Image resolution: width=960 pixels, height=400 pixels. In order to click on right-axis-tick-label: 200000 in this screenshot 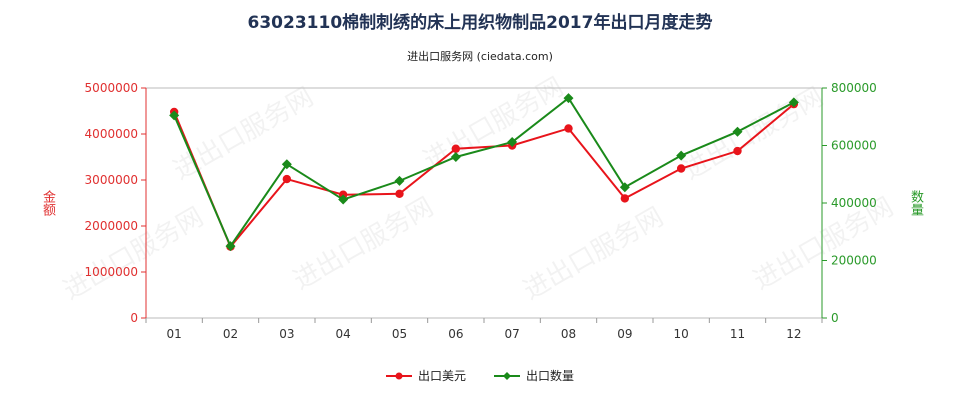, I will do `click(854, 261)`.